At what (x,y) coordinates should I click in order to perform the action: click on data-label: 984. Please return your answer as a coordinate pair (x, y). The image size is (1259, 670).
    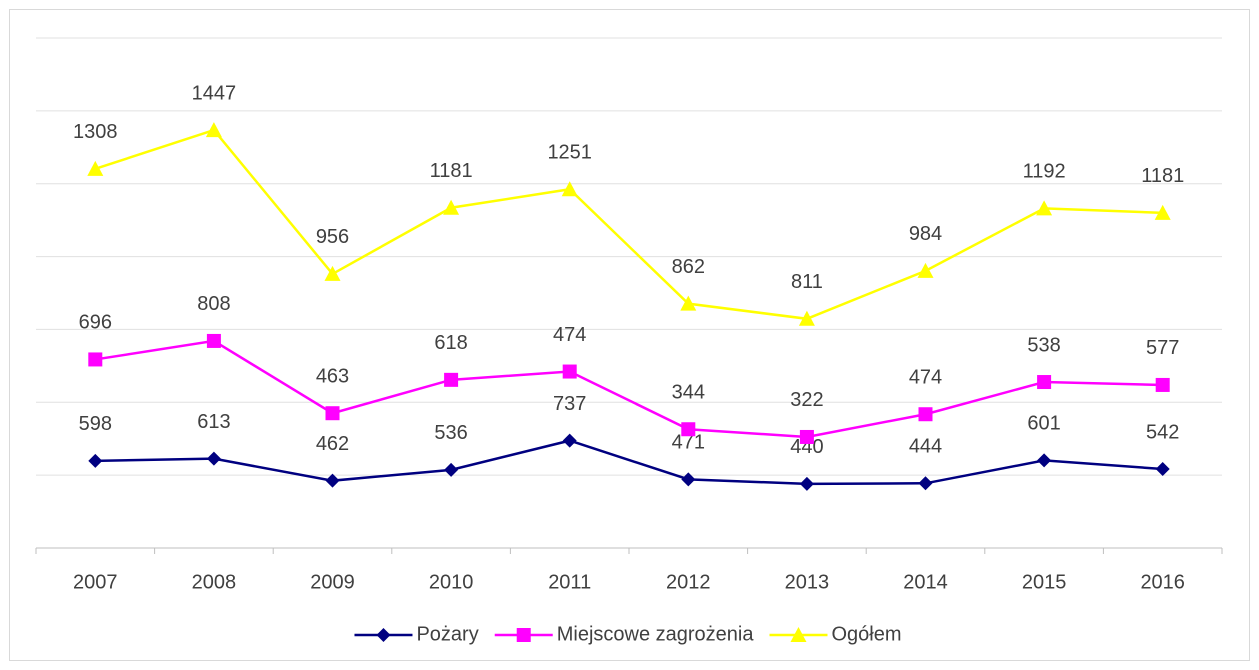
    Looking at the image, I should click on (925, 234).